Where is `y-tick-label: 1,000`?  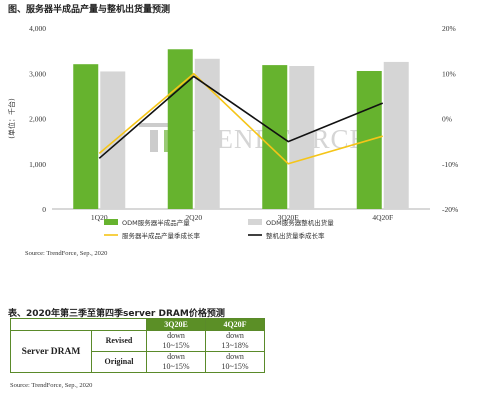
y-tick-label: 1,000 is located at coordinates (37, 164).